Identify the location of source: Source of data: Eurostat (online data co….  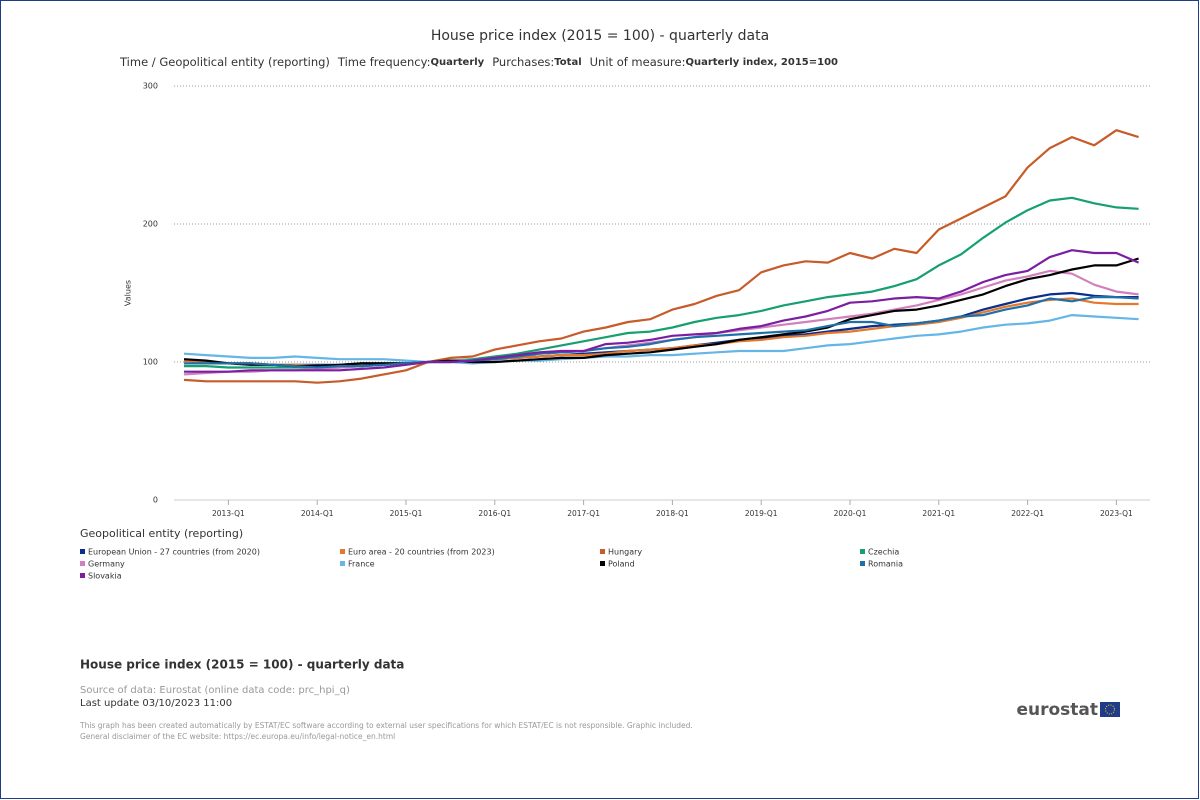
(215, 690).